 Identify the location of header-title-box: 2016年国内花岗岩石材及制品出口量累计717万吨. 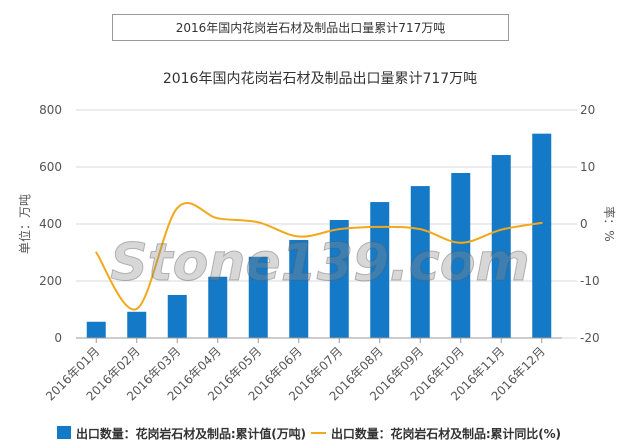
(310, 27).